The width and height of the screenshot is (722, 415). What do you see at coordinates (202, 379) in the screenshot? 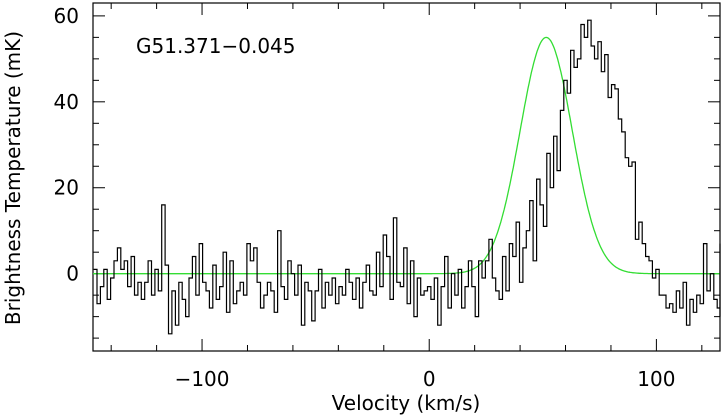
I see `x-tick-label: −100` at bounding box center [202, 379].